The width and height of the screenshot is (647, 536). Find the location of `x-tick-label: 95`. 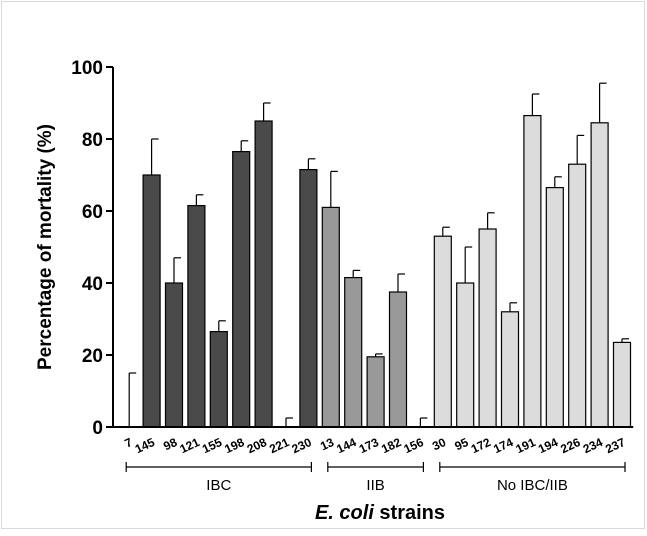

x-tick-label: 95 is located at coordinates (461, 444).